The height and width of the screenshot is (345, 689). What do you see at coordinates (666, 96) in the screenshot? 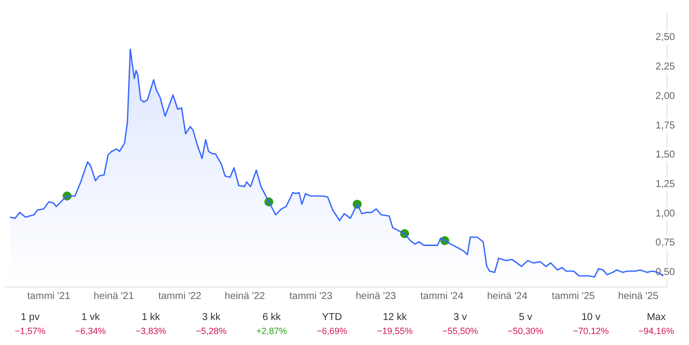
I see `y-tick-label: 2,00` at bounding box center [666, 96].